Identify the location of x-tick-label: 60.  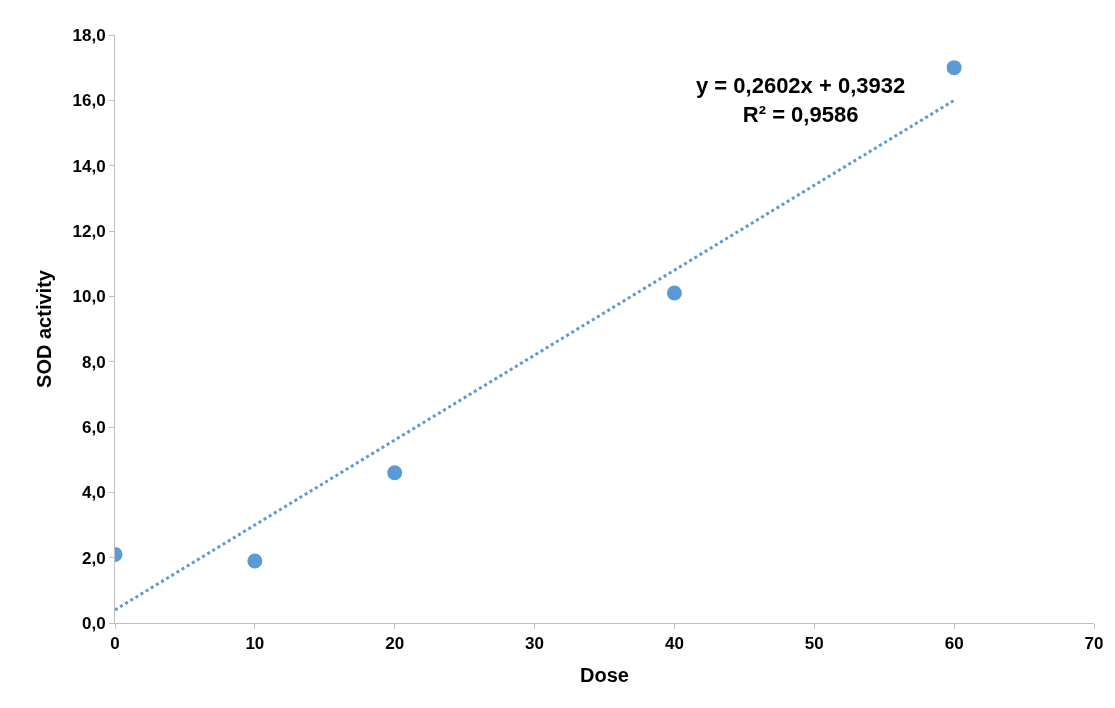
(954, 644).